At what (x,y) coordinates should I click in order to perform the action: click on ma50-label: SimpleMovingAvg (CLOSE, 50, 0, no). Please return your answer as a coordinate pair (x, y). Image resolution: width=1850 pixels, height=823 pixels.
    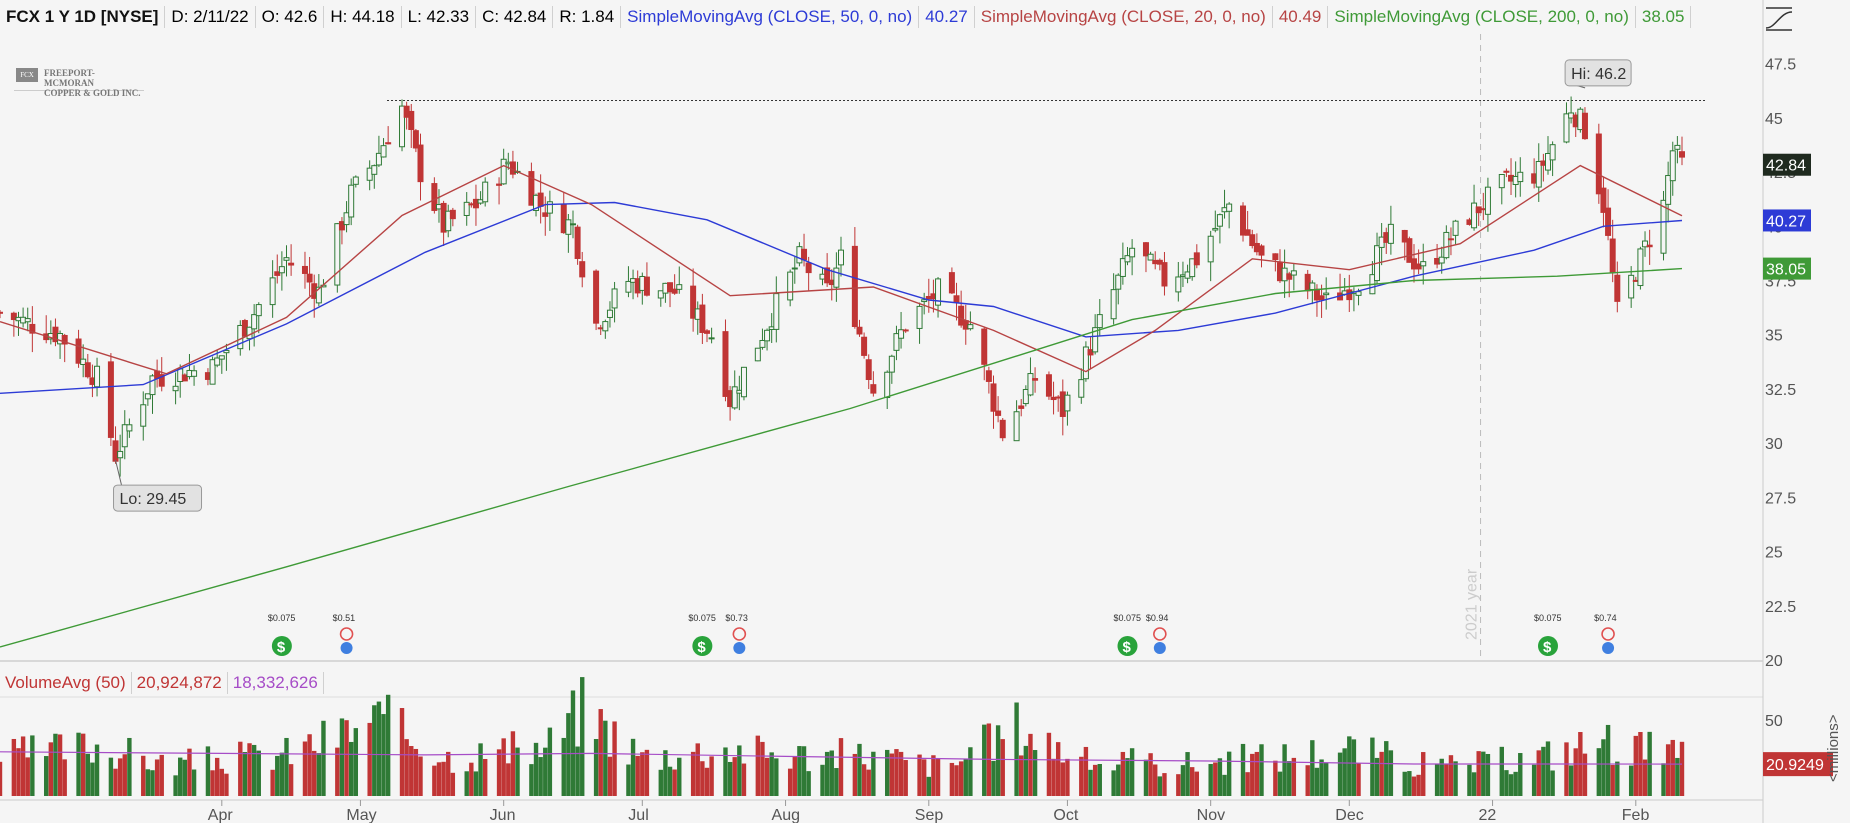
    Looking at the image, I should click on (770, 17).